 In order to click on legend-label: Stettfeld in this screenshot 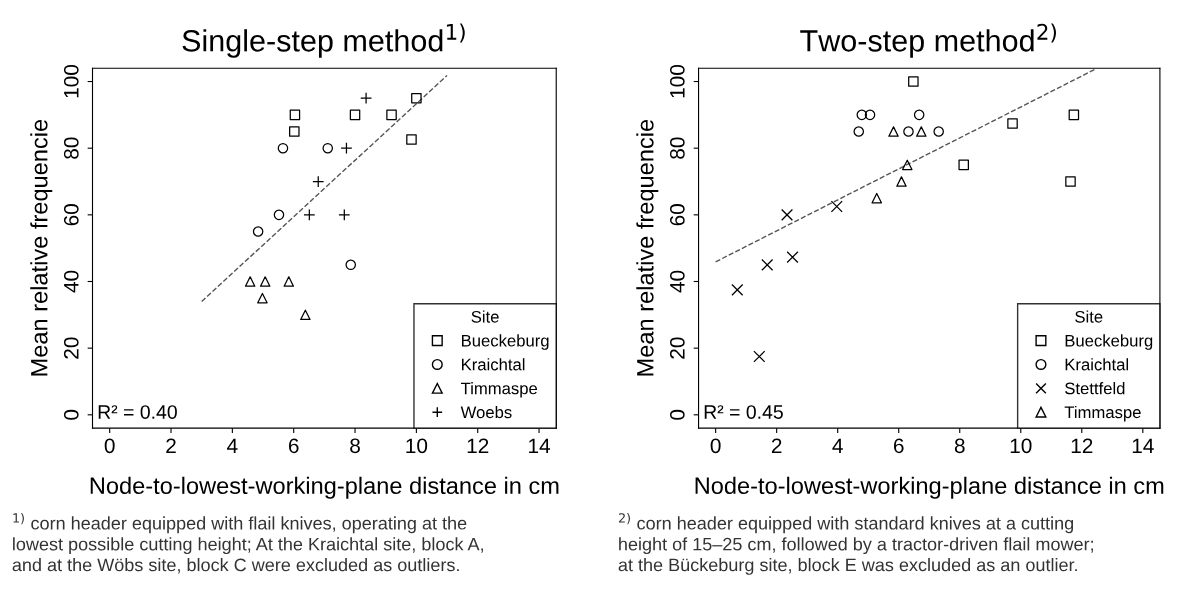, I will do `click(1095, 388)`.